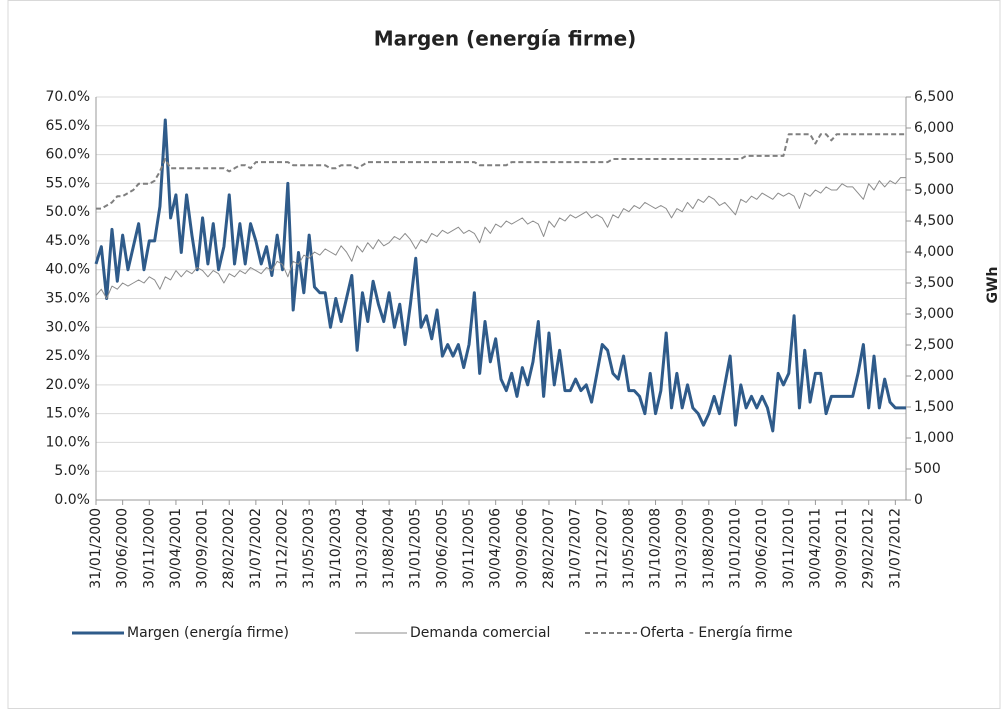 The height and width of the screenshot is (715, 1001). I want to click on x-tick-label: 30/11/2010, so click(789, 548).